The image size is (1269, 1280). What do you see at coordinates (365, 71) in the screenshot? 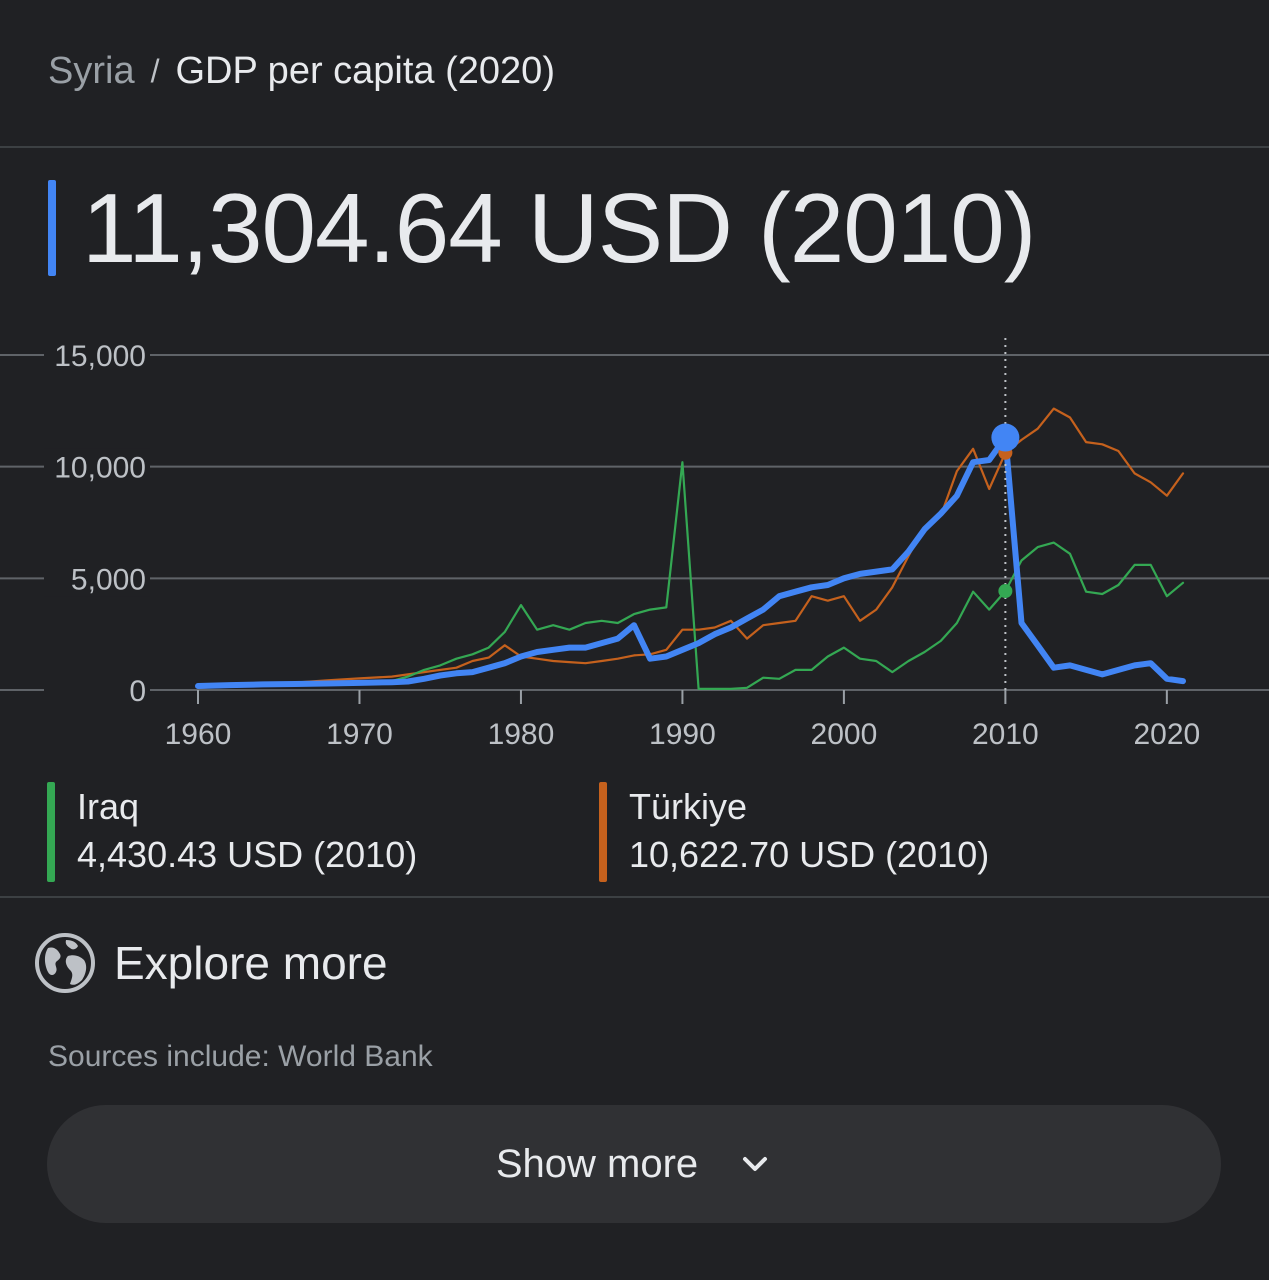
I see `breadcrumb-metric: GDP per capita (2020)` at bounding box center [365, 71].